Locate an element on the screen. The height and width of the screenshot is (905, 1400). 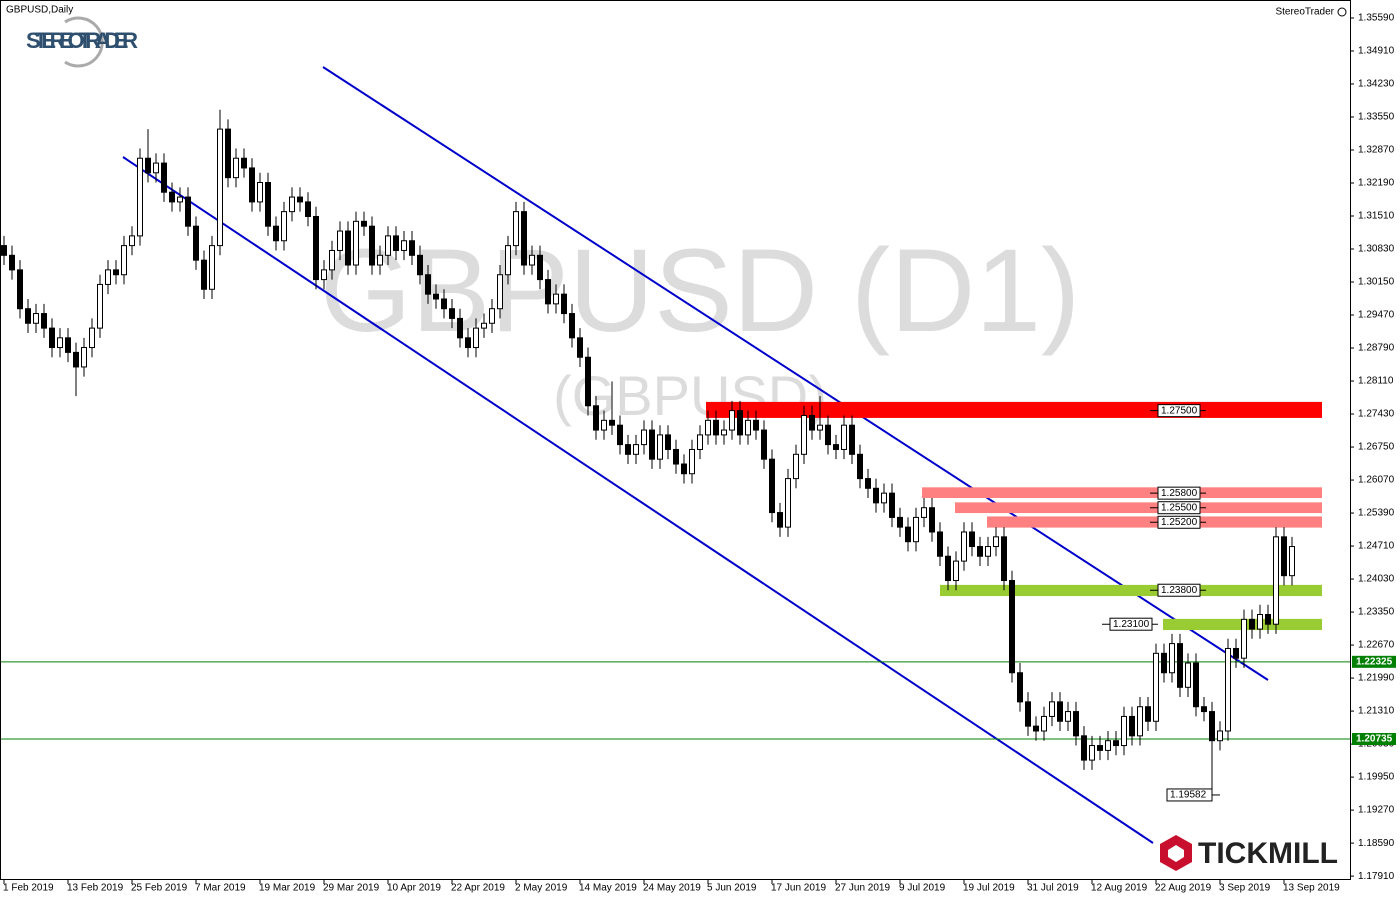
brand: StereoTrader is located at coordinates (1304, 12).